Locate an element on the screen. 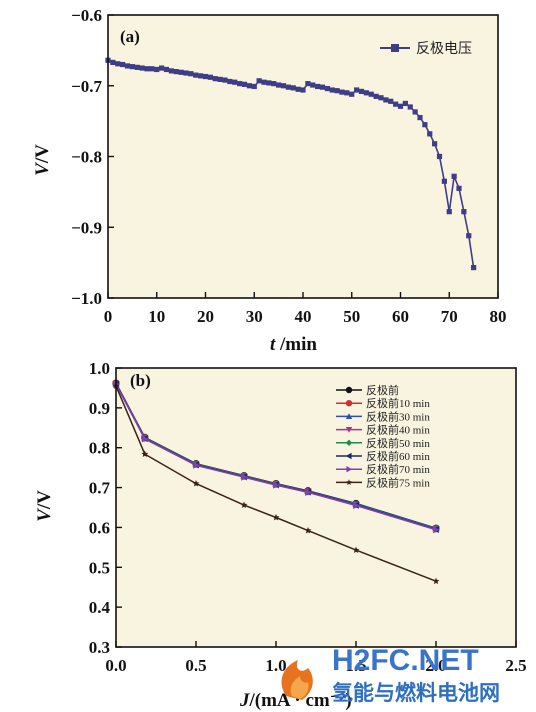  legend-b-label: 反极前 is located at coordinates (382, 390).